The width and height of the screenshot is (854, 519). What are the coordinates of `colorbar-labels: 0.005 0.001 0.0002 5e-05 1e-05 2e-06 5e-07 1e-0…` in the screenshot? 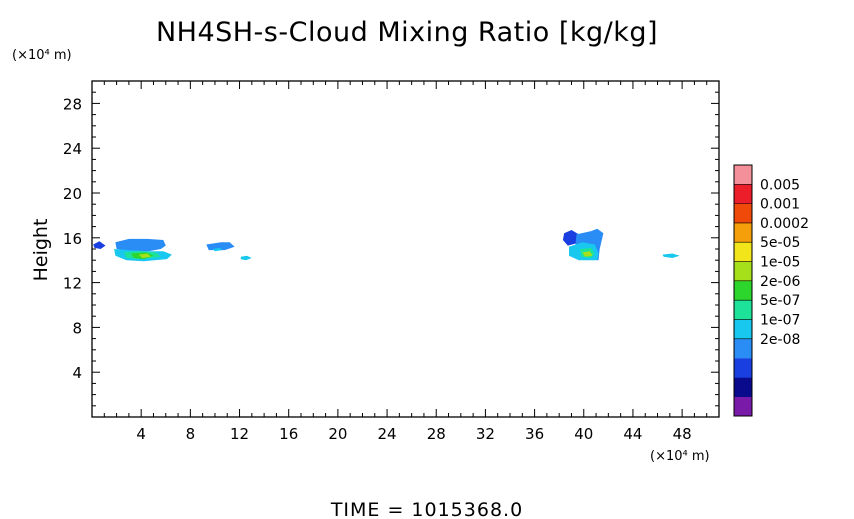 It's located at (771, 262).